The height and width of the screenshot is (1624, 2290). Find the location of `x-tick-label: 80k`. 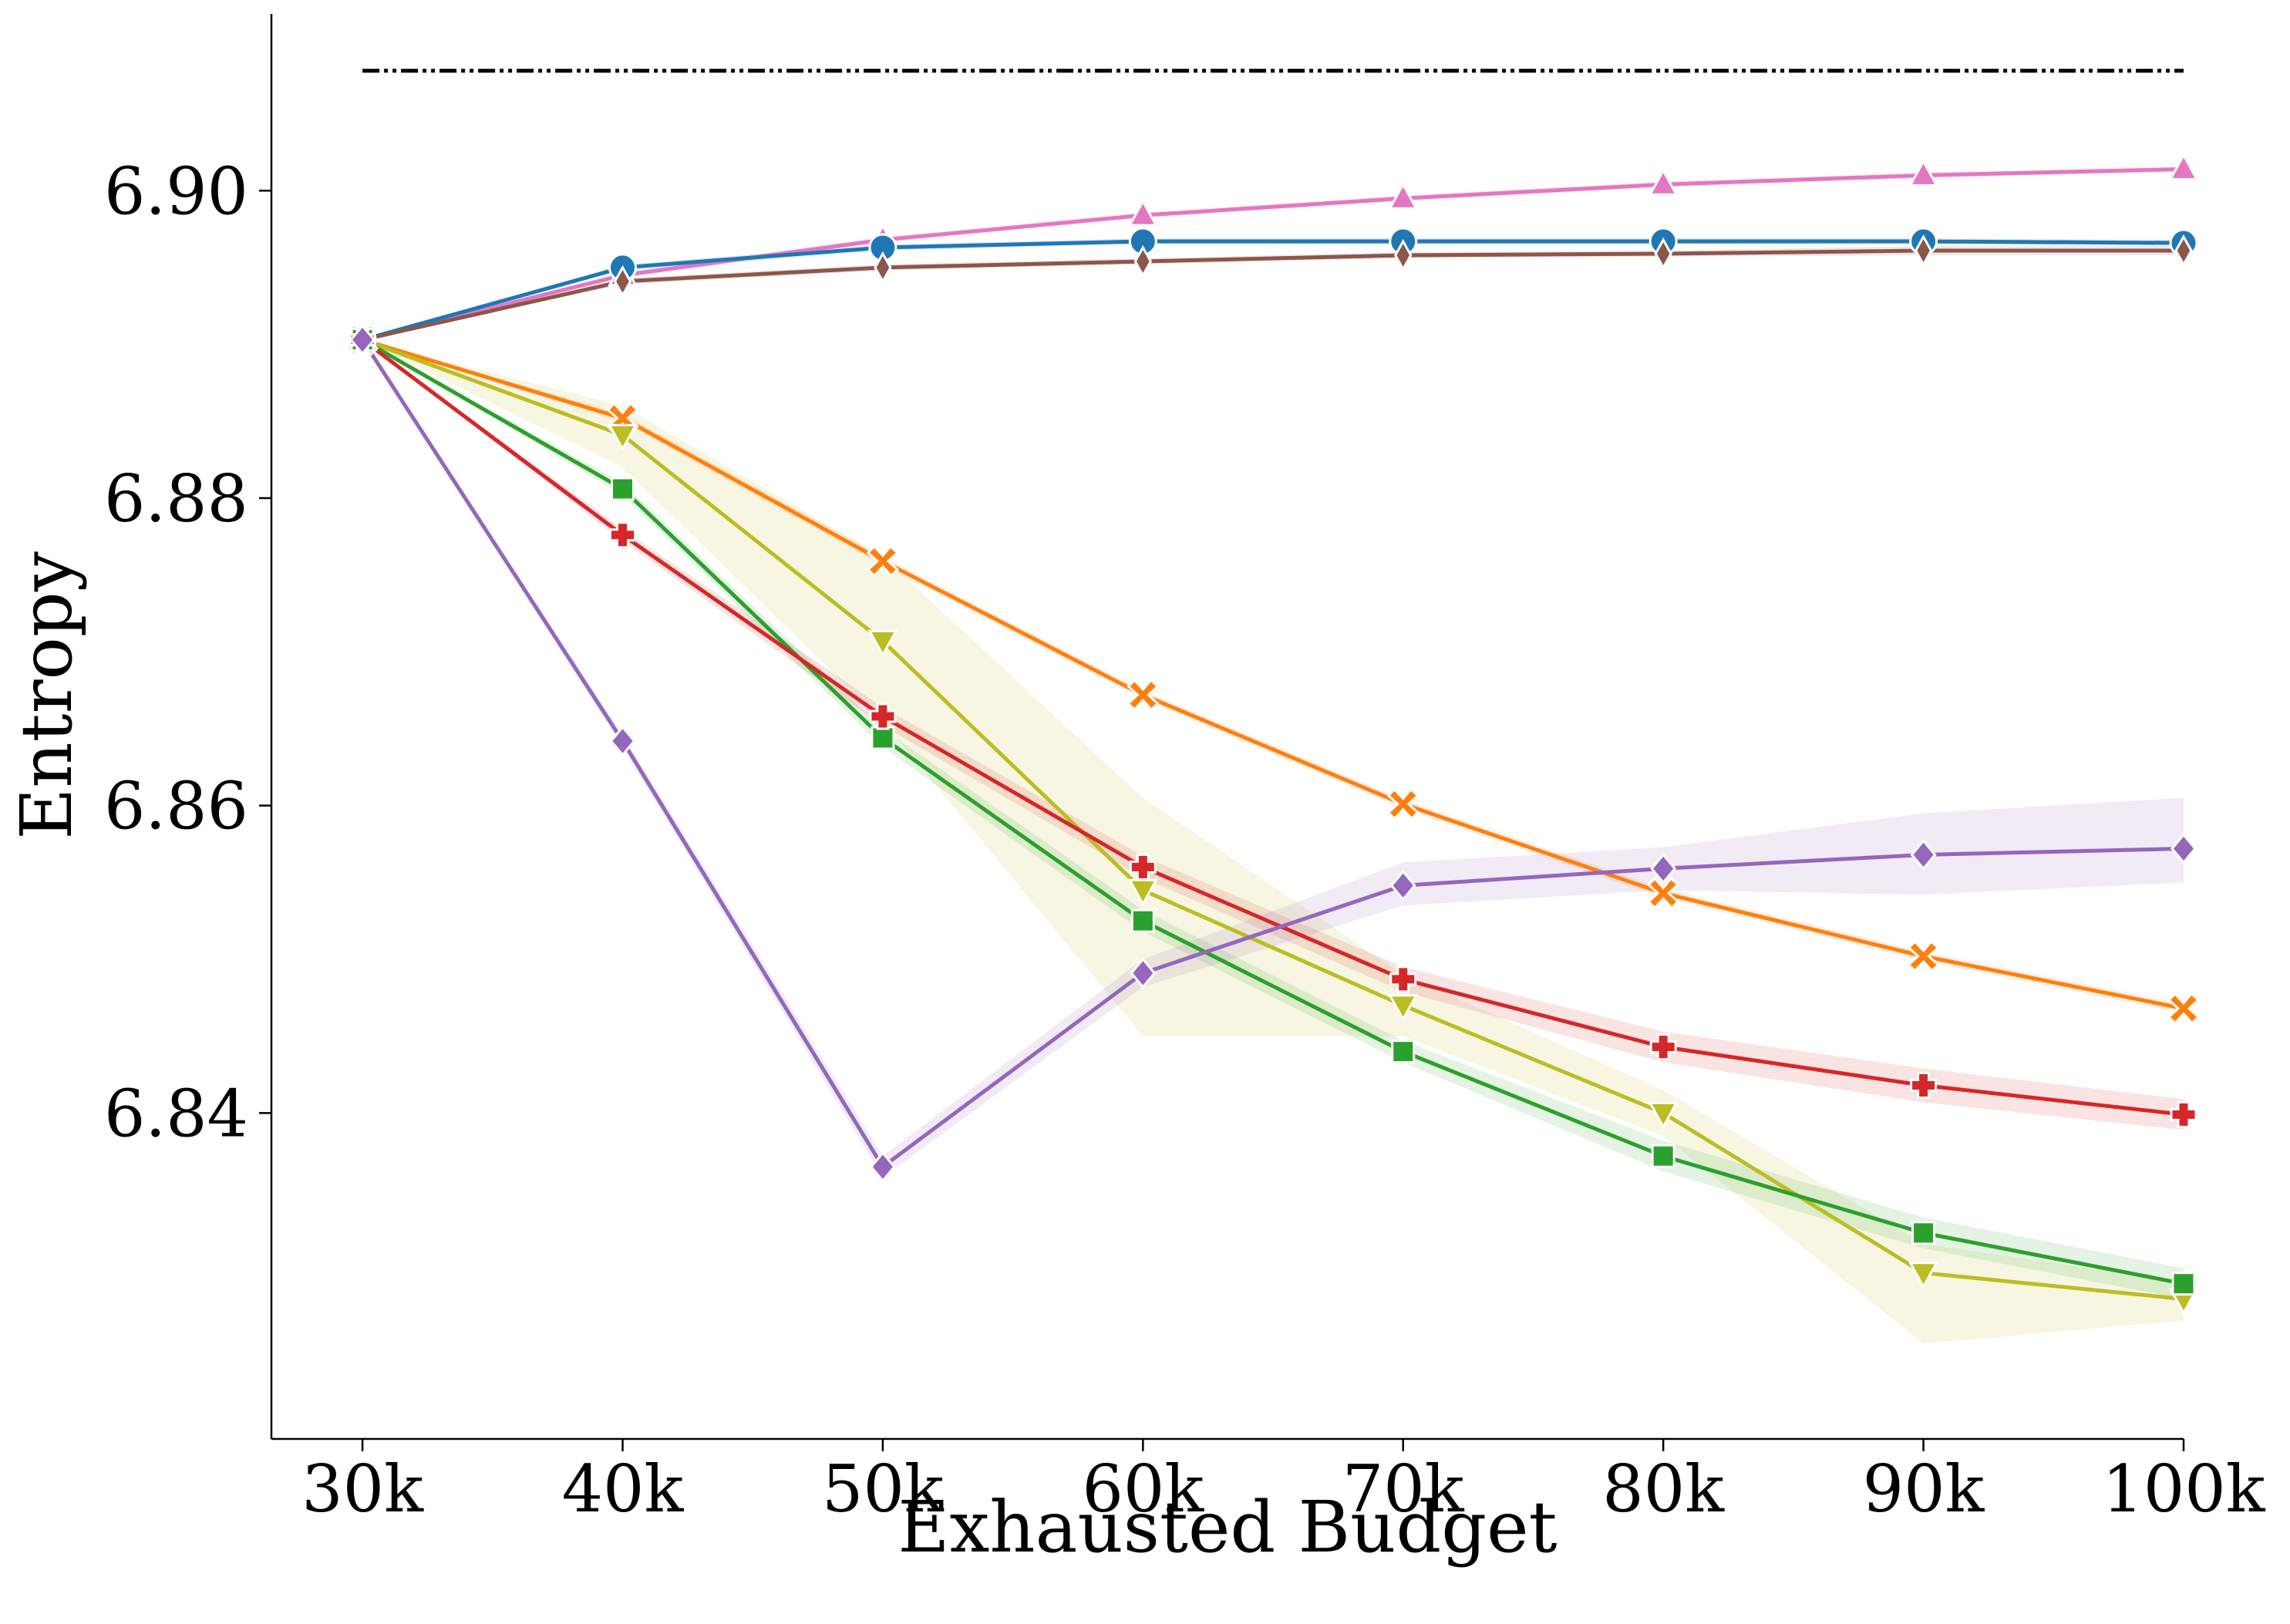

x-tick-label: 80k is located at coordinates (1663, 1489).